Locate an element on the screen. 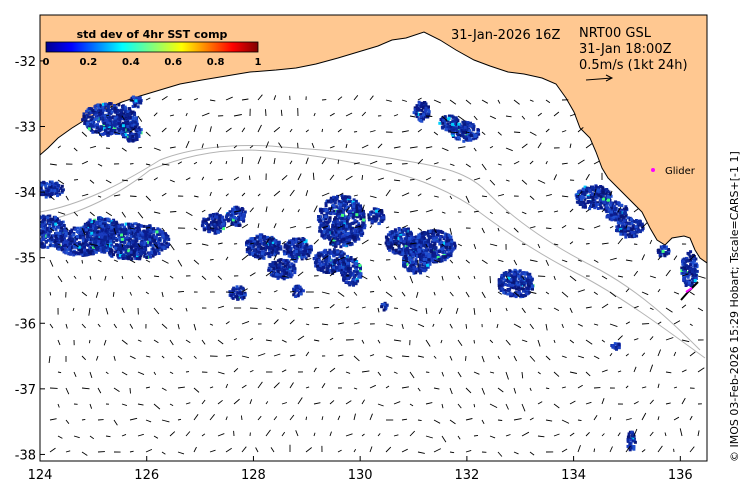 This screenshot has height=496, width=750. colorbar-tick-label: 0 is located at coordinates (46, 62).